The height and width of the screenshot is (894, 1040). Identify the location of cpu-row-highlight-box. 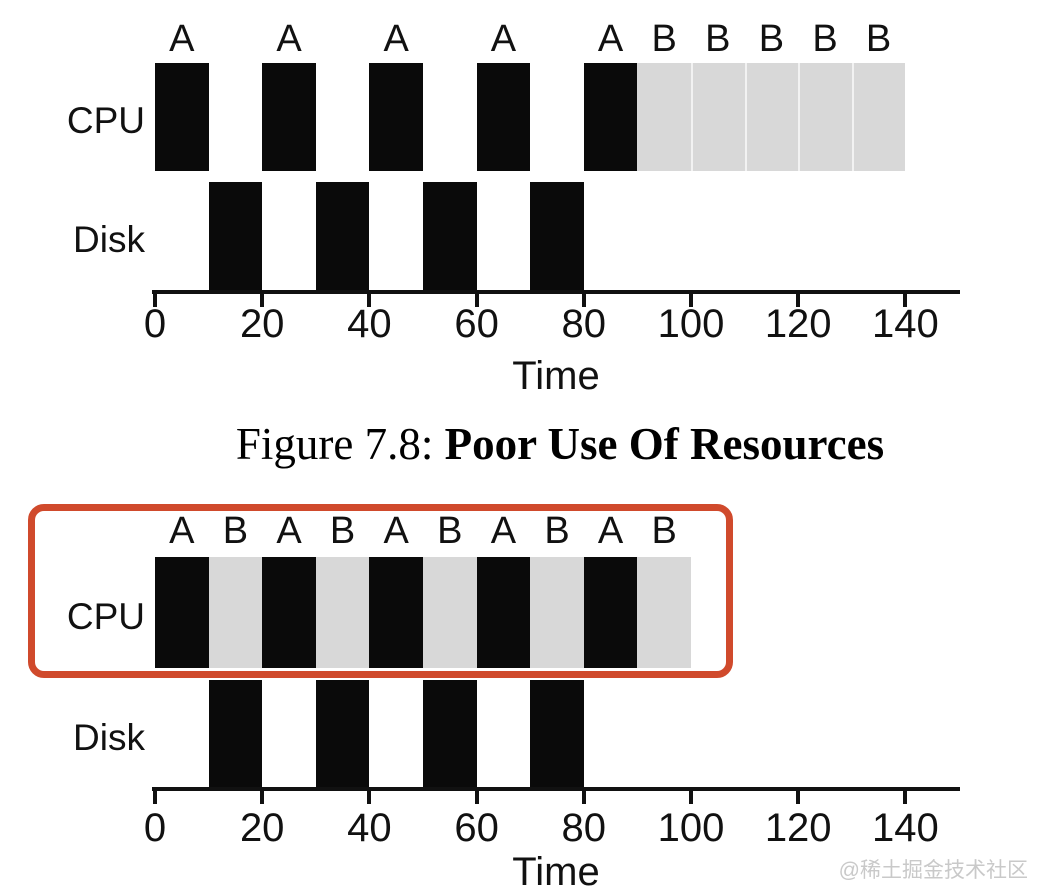
(380, 591).